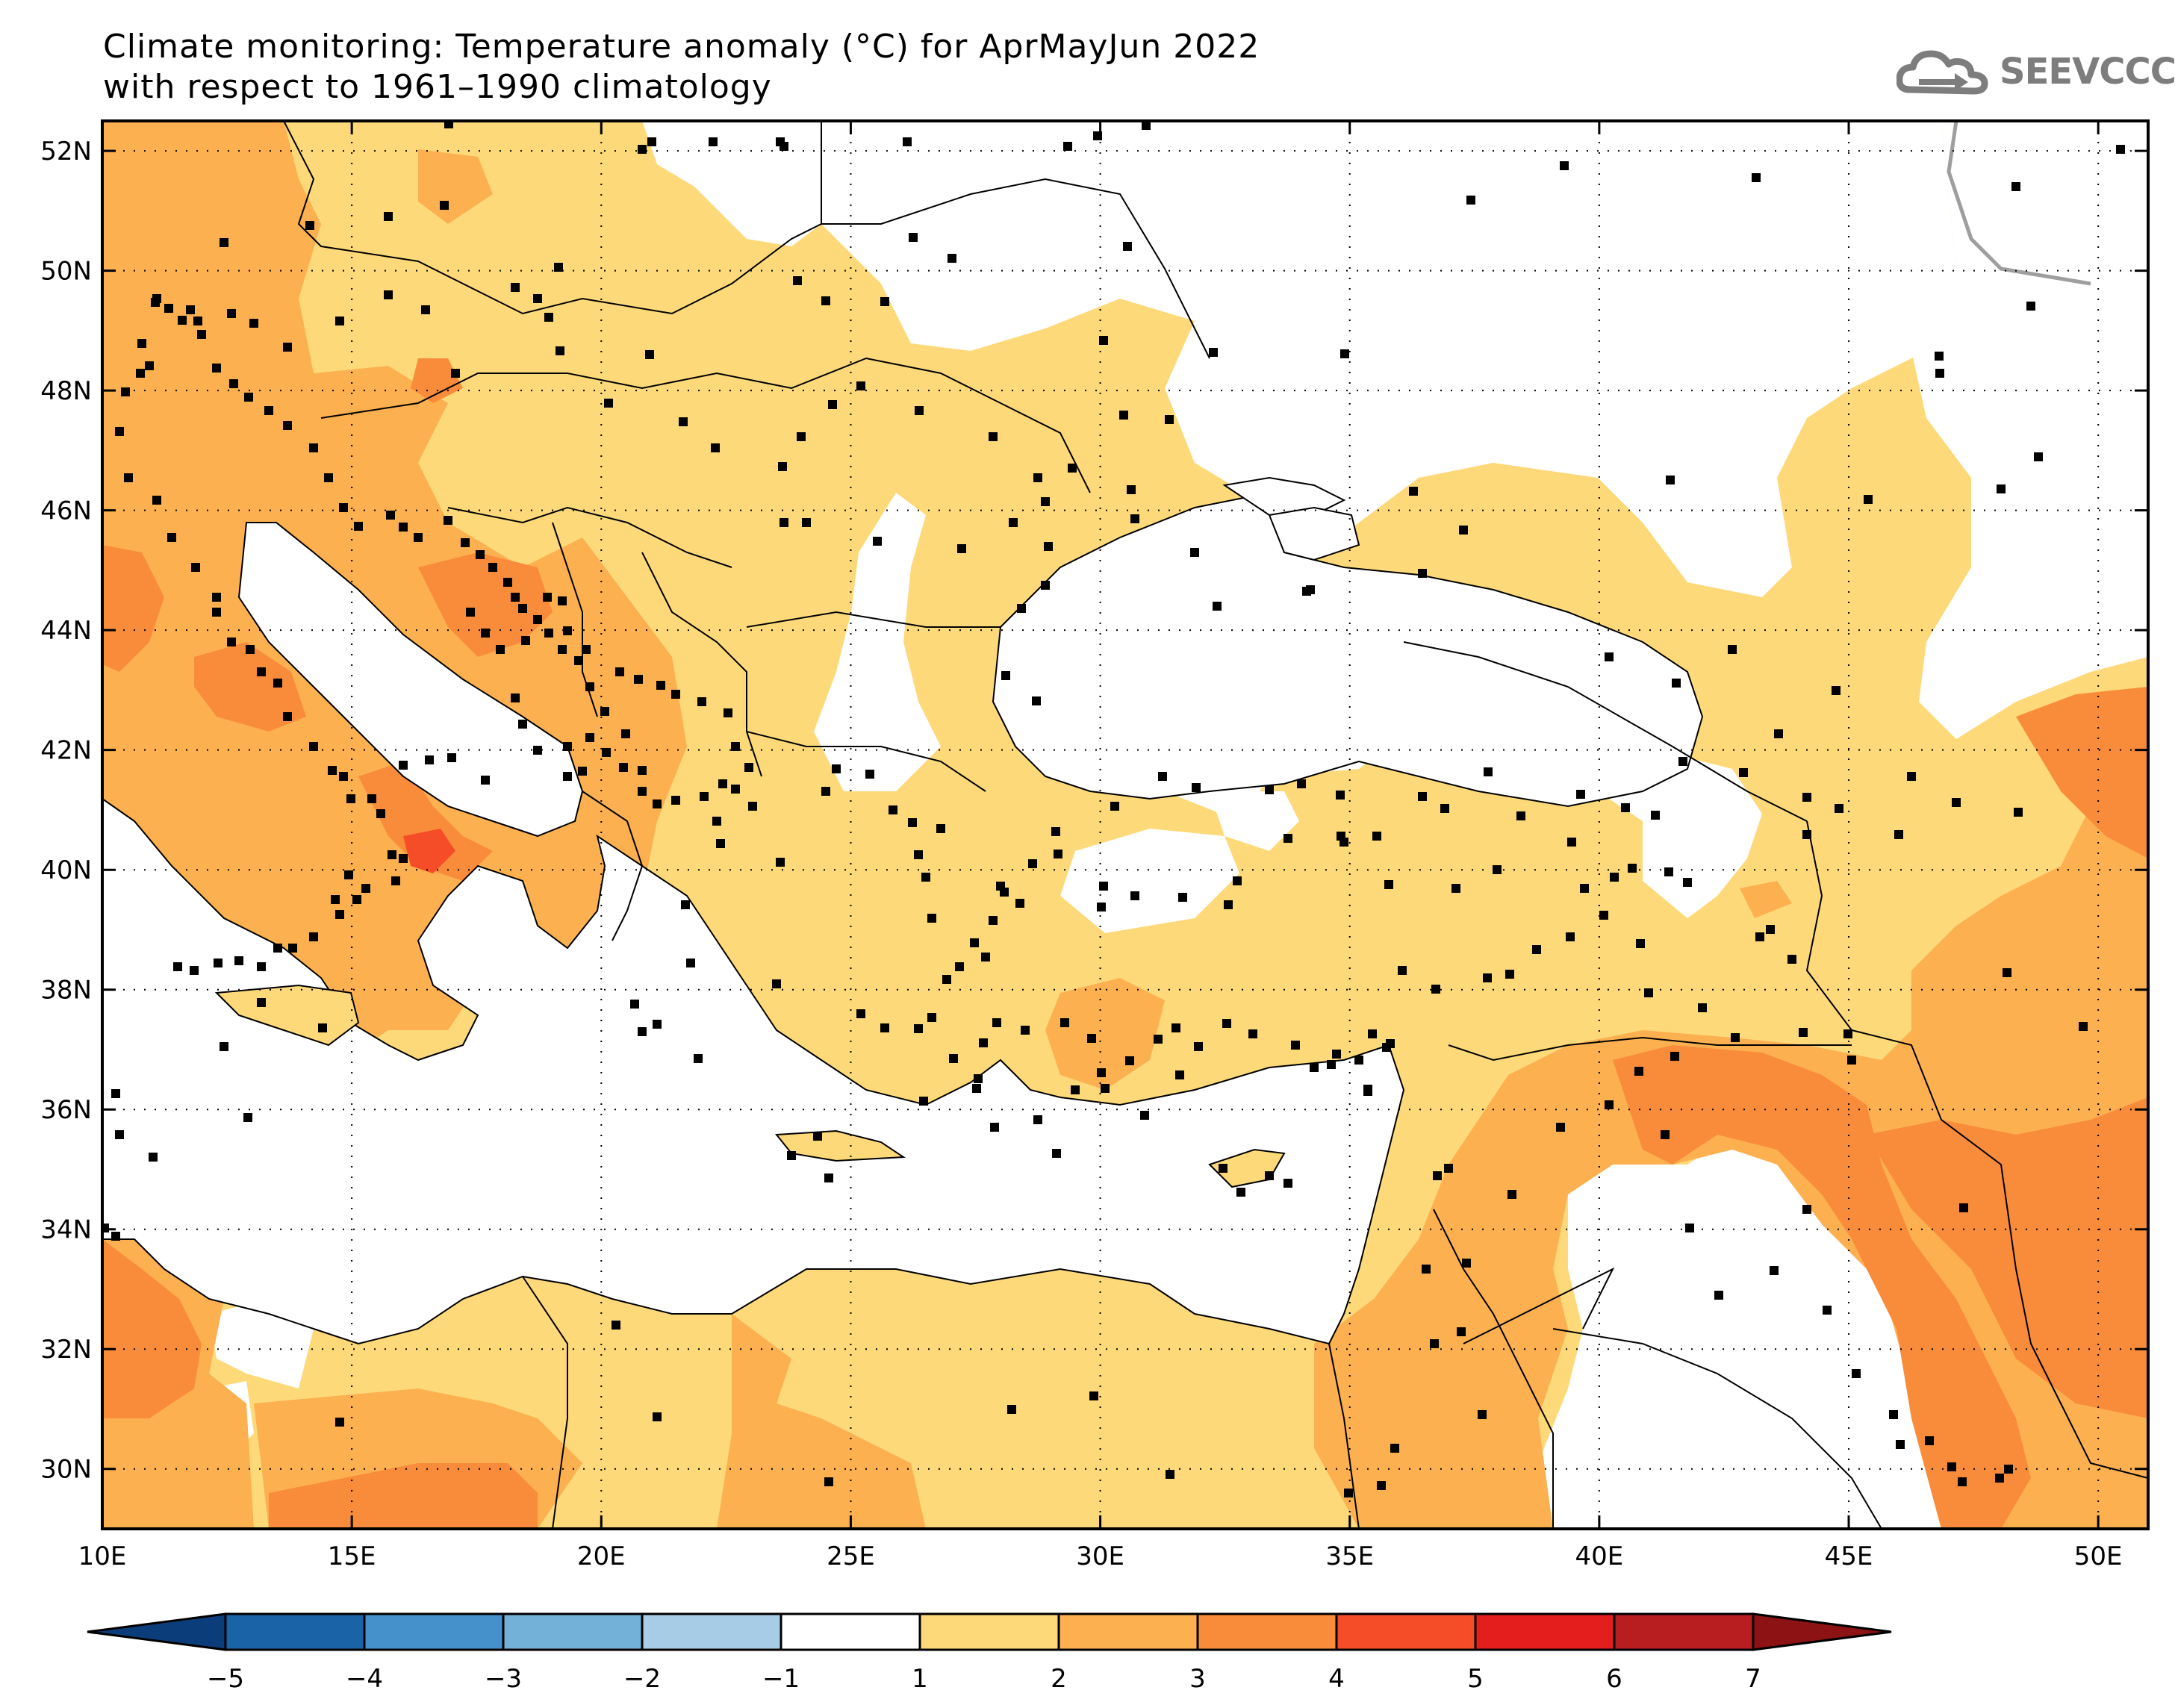  Describe the element at coordinates (1614, 1679) in the screenshot. I see `colorbar-label: 6` at that location.